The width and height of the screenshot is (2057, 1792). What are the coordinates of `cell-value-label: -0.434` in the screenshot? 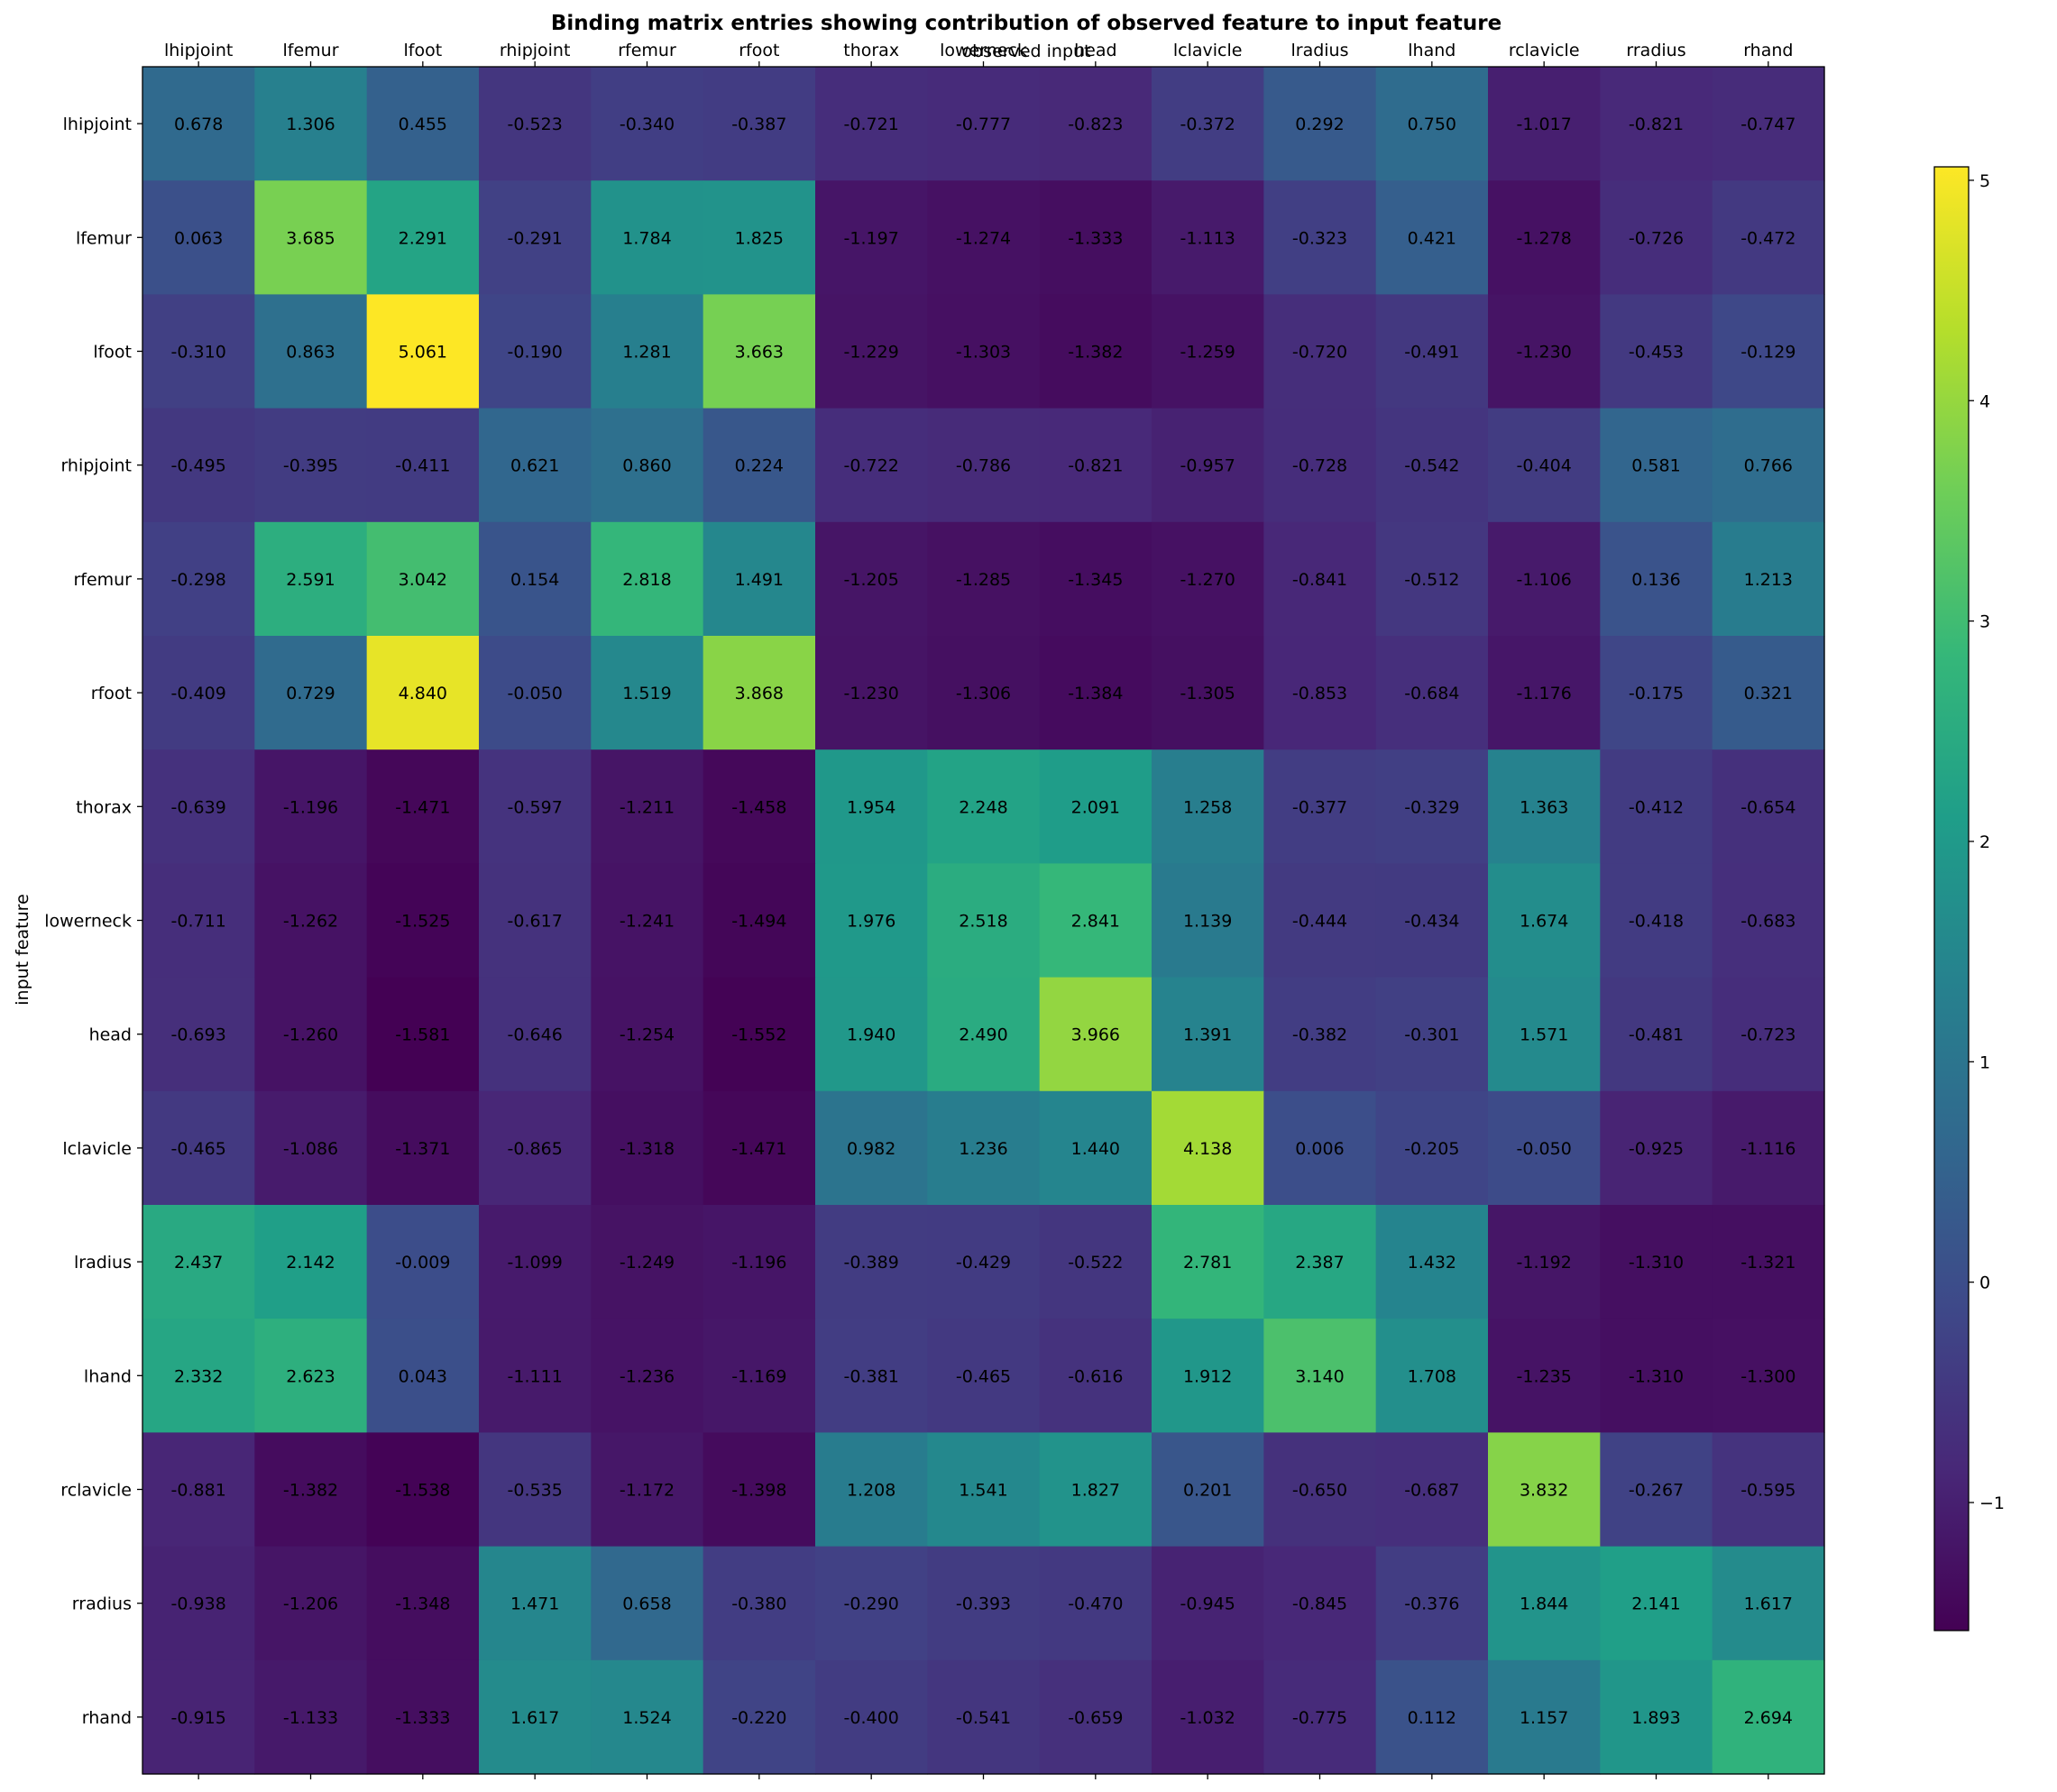 It's located at (1431, 922).